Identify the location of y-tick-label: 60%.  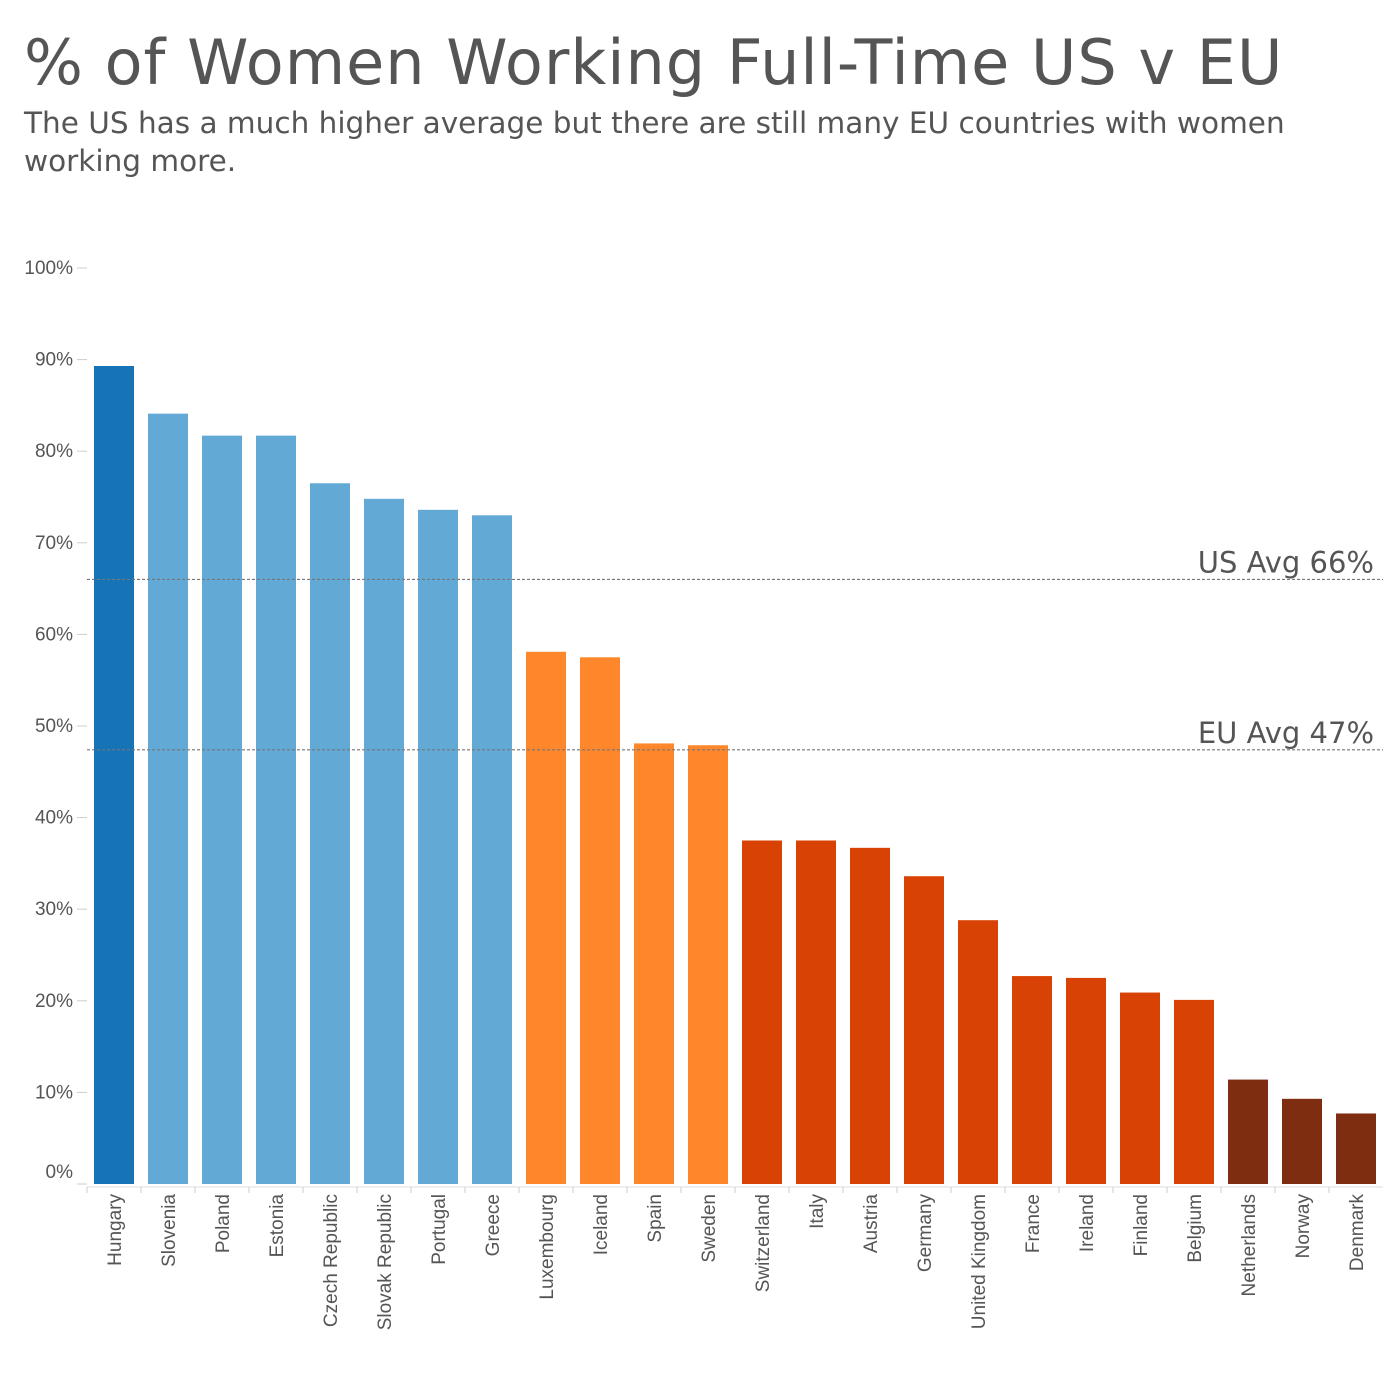
(54, 634).